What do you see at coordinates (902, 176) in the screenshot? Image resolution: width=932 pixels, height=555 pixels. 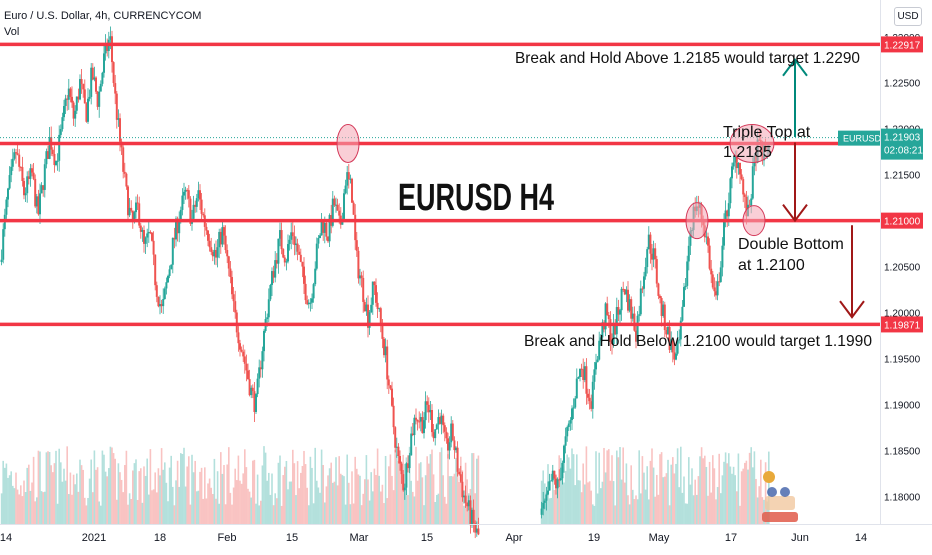 I see `price-tick: 1.21500` at bounding box center [902, 176].